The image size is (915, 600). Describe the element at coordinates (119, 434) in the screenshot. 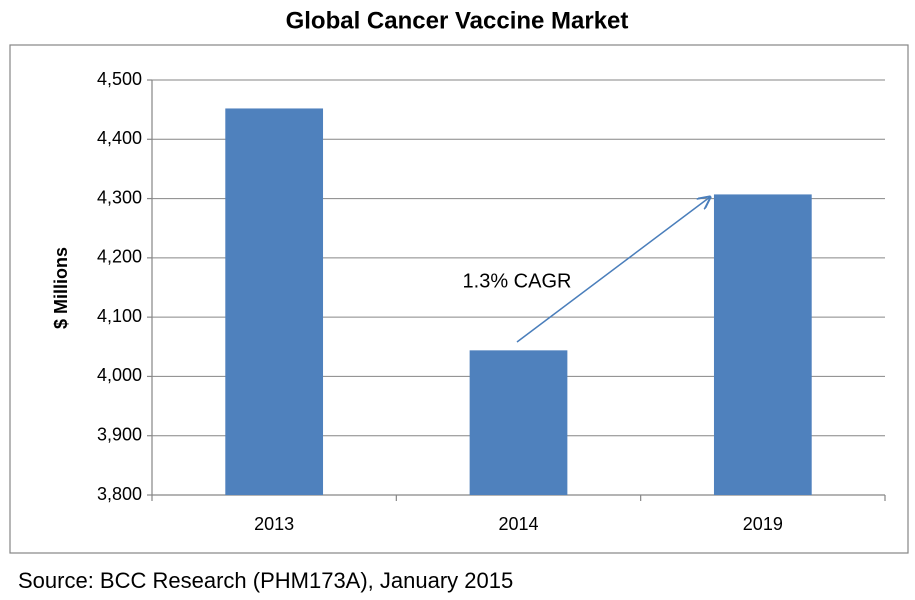

I see `y-tick-label: 3,900` at that location.